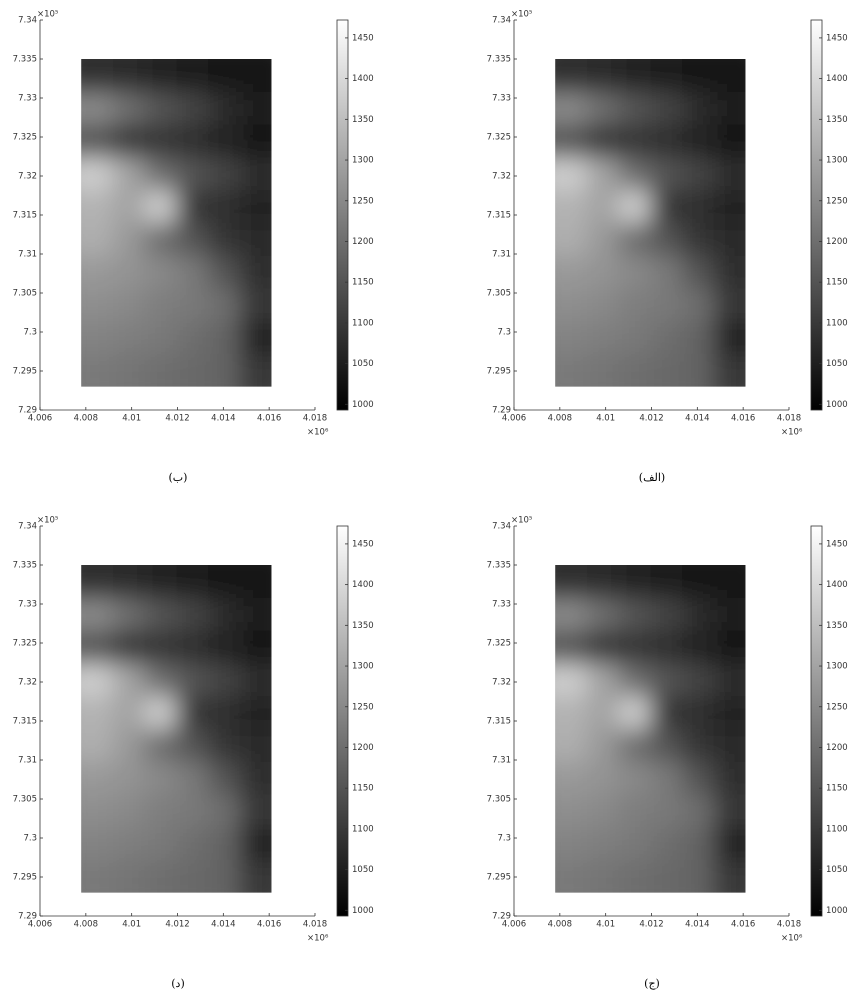  What do you see at coordinates (27, 99) in the screenshot?
I see `y-tick-label: 7.33` at bounding box center [27, 99].